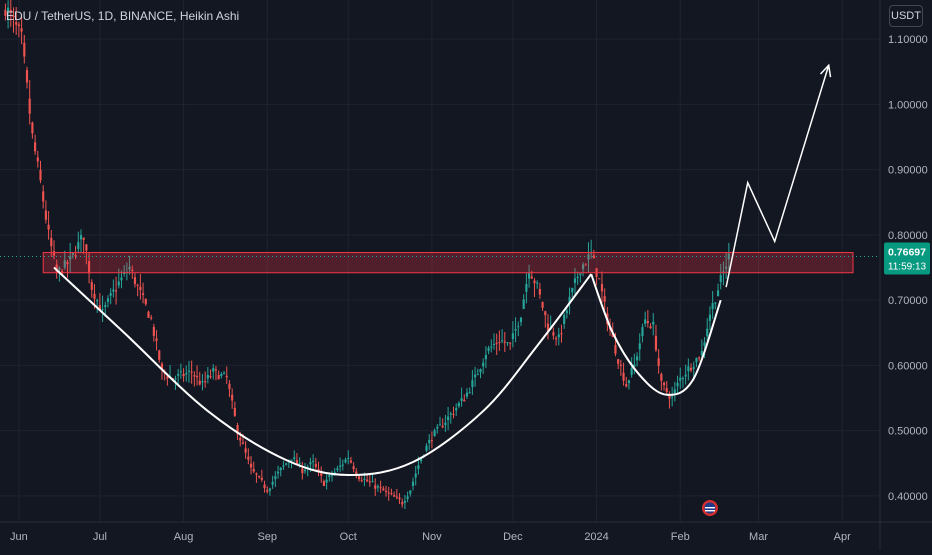  Describe the element at coordinates (656, 334) in the screenshot. I see `handle-curve` at that location.